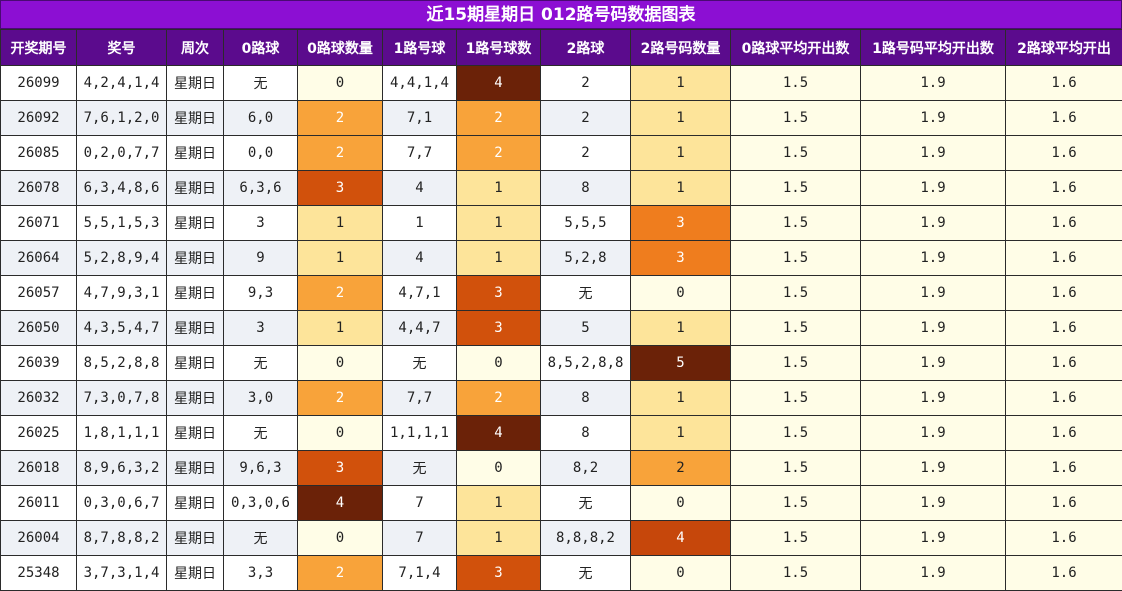  I want to click on column-header: 0路球数量, so click(340, 47).